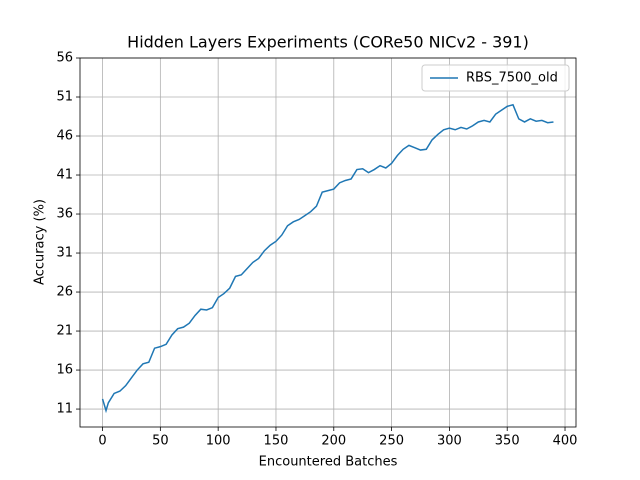 This screenshot has height=480, width=640. I want to click on x-tick-label: 350, so click(507, 441).